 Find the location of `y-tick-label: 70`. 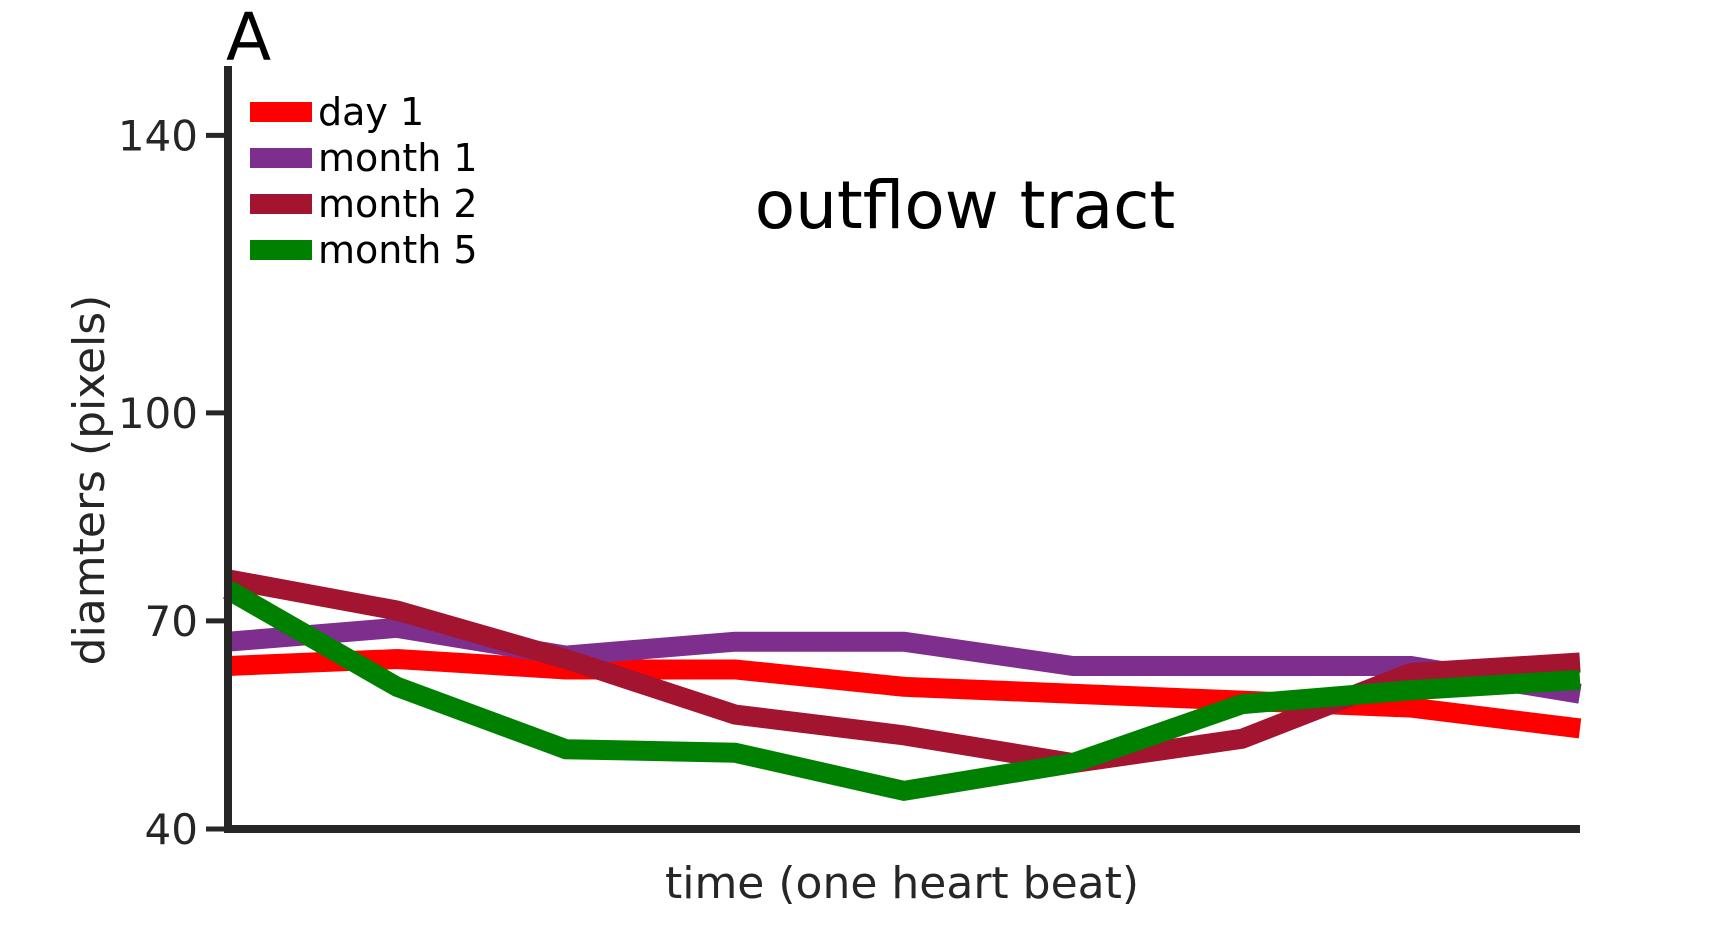

y-tick-label: 70 is located at coordinates (171, 621).